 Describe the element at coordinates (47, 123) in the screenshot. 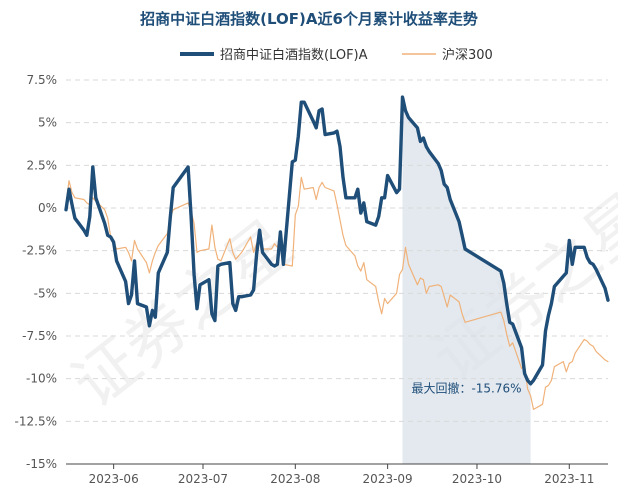

I see `y-tick-label: 5%` at that location.